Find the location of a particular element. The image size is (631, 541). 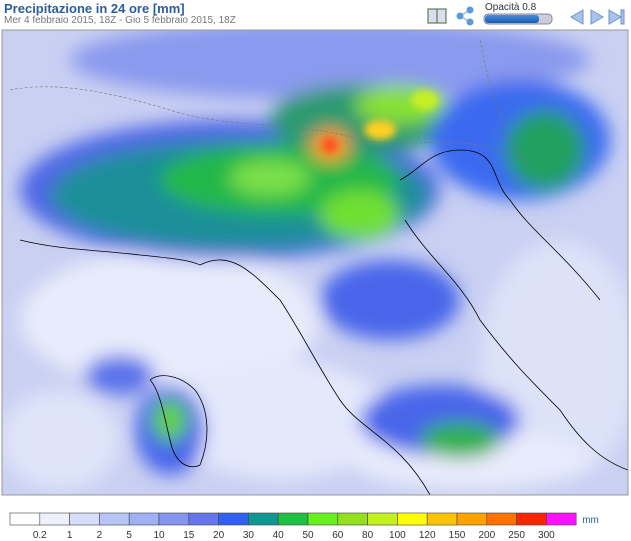

legend-tick-label: 80 is located at coordinates (368, 535).